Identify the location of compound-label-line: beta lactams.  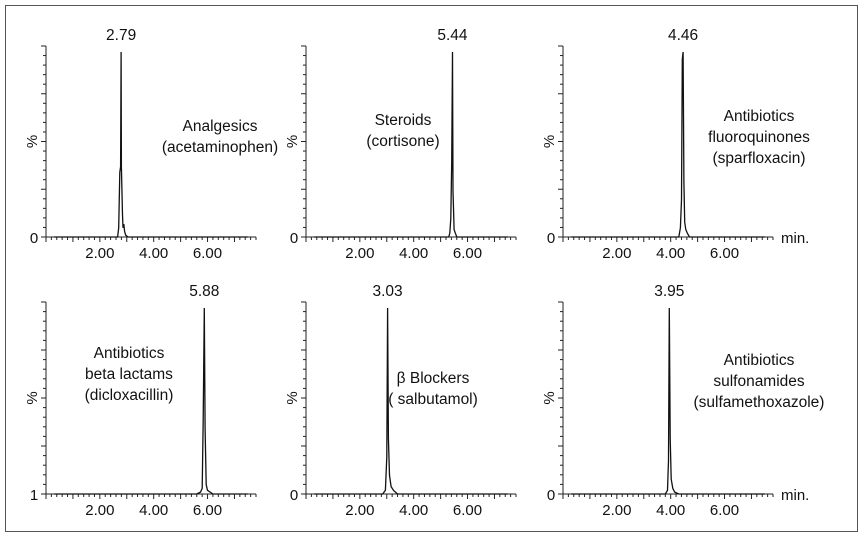
(129, 374).